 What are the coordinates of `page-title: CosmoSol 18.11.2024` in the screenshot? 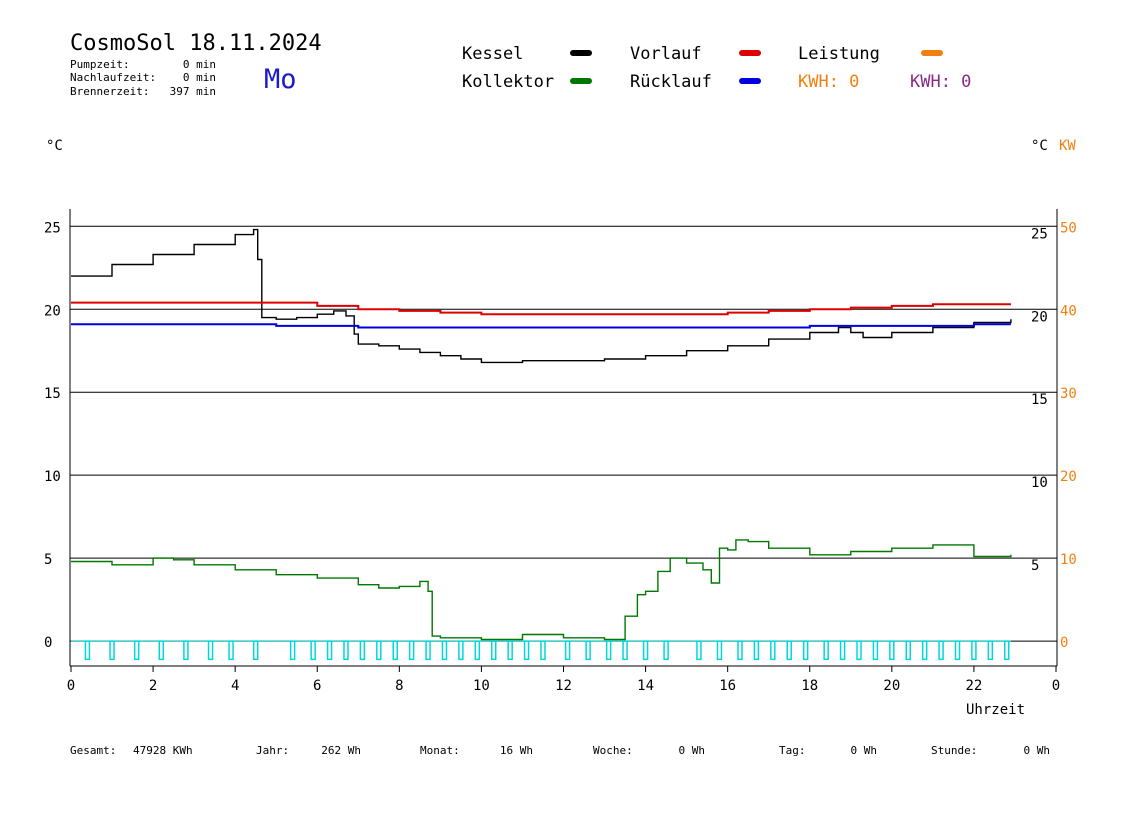 It's located at (196, 43).